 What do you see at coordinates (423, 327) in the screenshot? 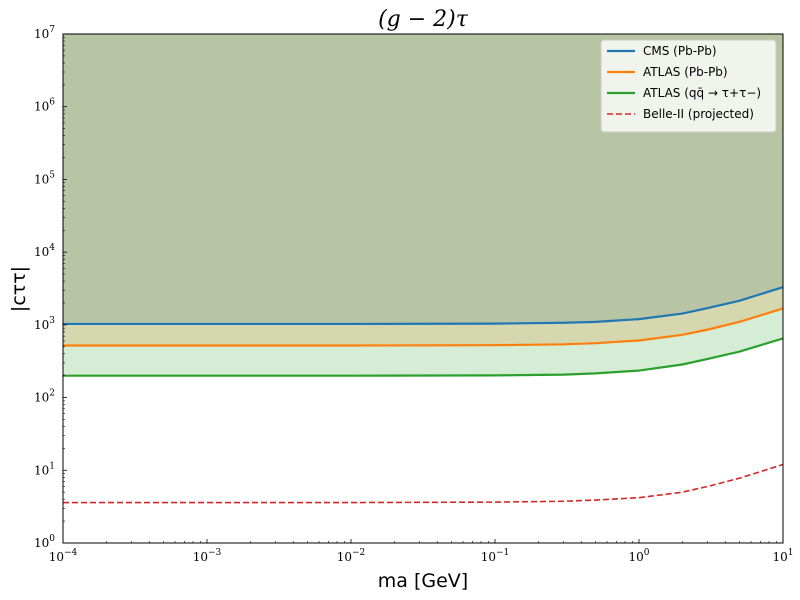
I see `series-line-atlas-pb-pb` at bounding box center [423, 327].